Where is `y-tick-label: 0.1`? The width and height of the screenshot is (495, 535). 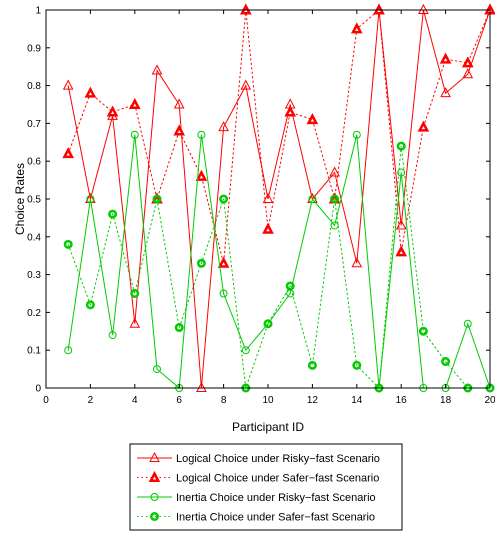
y-tick-label: 0.1 is located at coordinates (34, 351).